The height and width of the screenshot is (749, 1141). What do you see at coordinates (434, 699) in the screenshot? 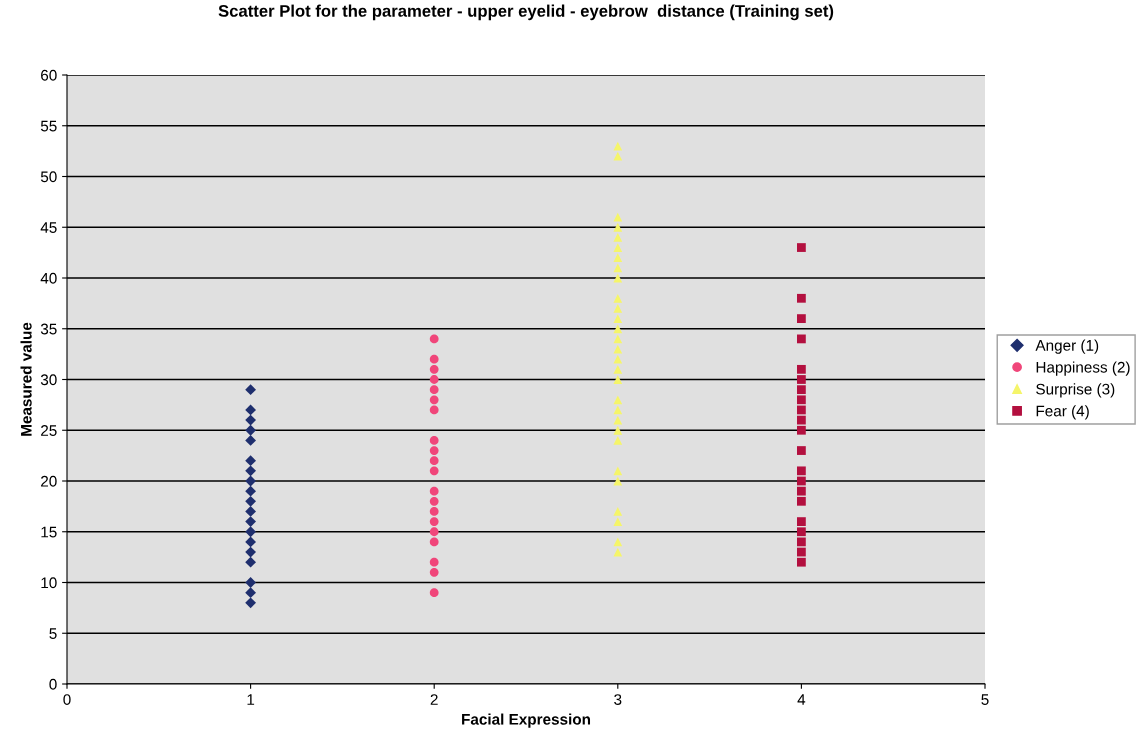
I see `x-tick-label: 2` at bounding box center [434, 699].